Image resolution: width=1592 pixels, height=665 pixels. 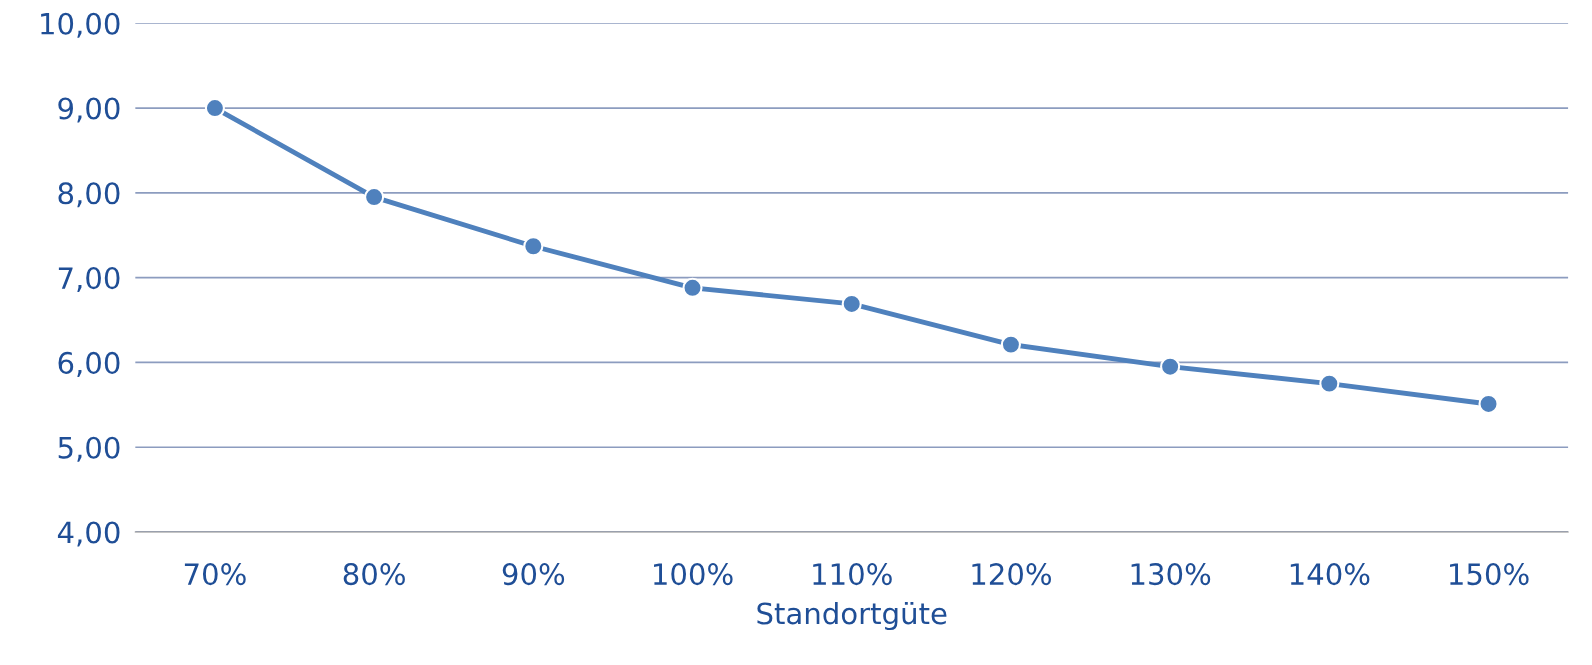 I want to click on y-tick-label: 6,00, so click(x=89, y=364).